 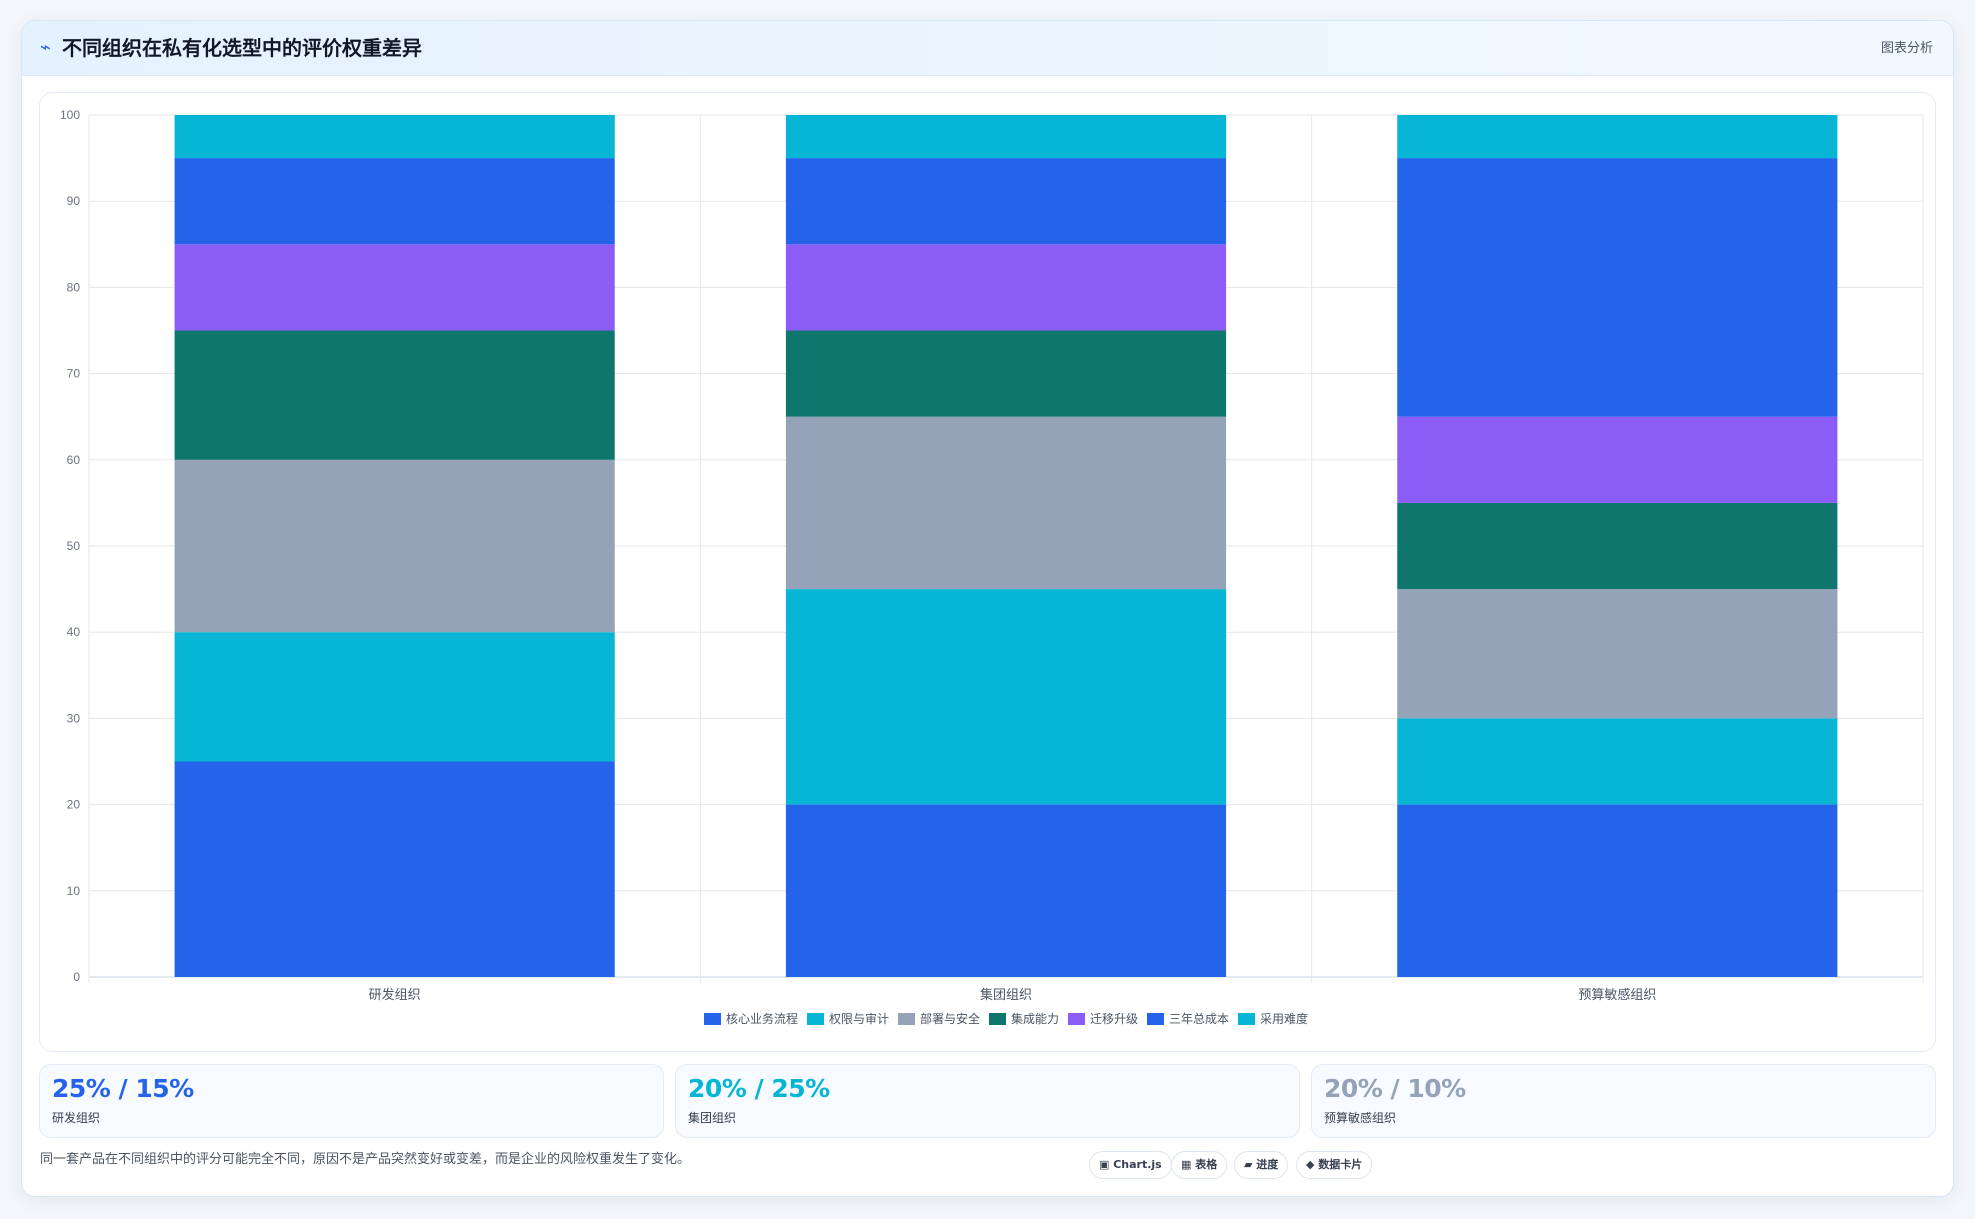 I want to click on kpi-label: 研发组织, so click(x=76, y=1118).